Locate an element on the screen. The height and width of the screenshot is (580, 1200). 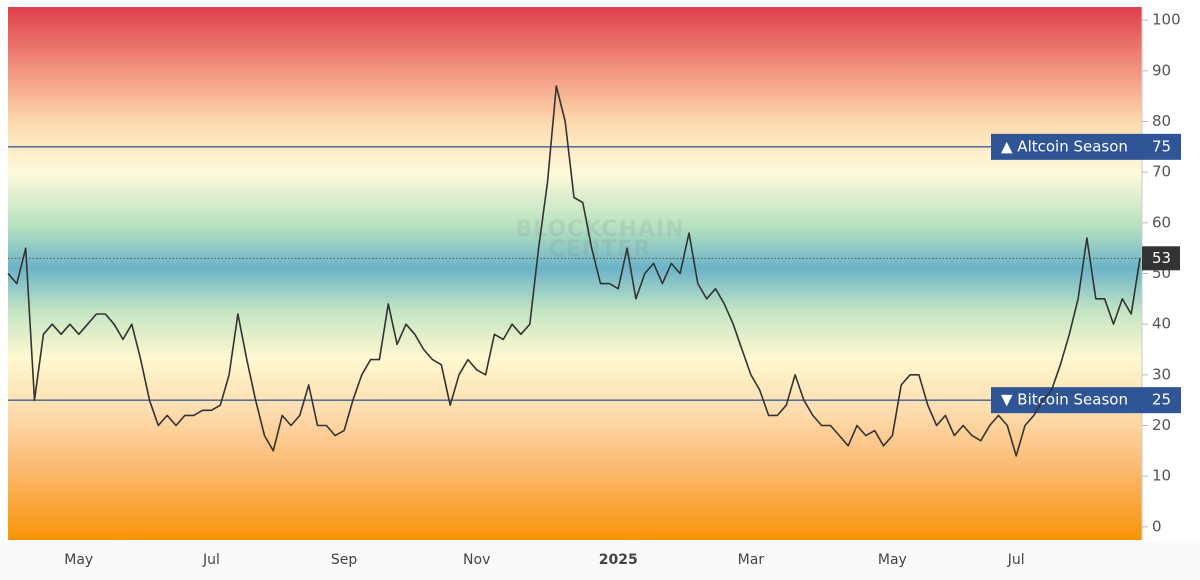
x-axis-band is located at coordinates (600, 560).